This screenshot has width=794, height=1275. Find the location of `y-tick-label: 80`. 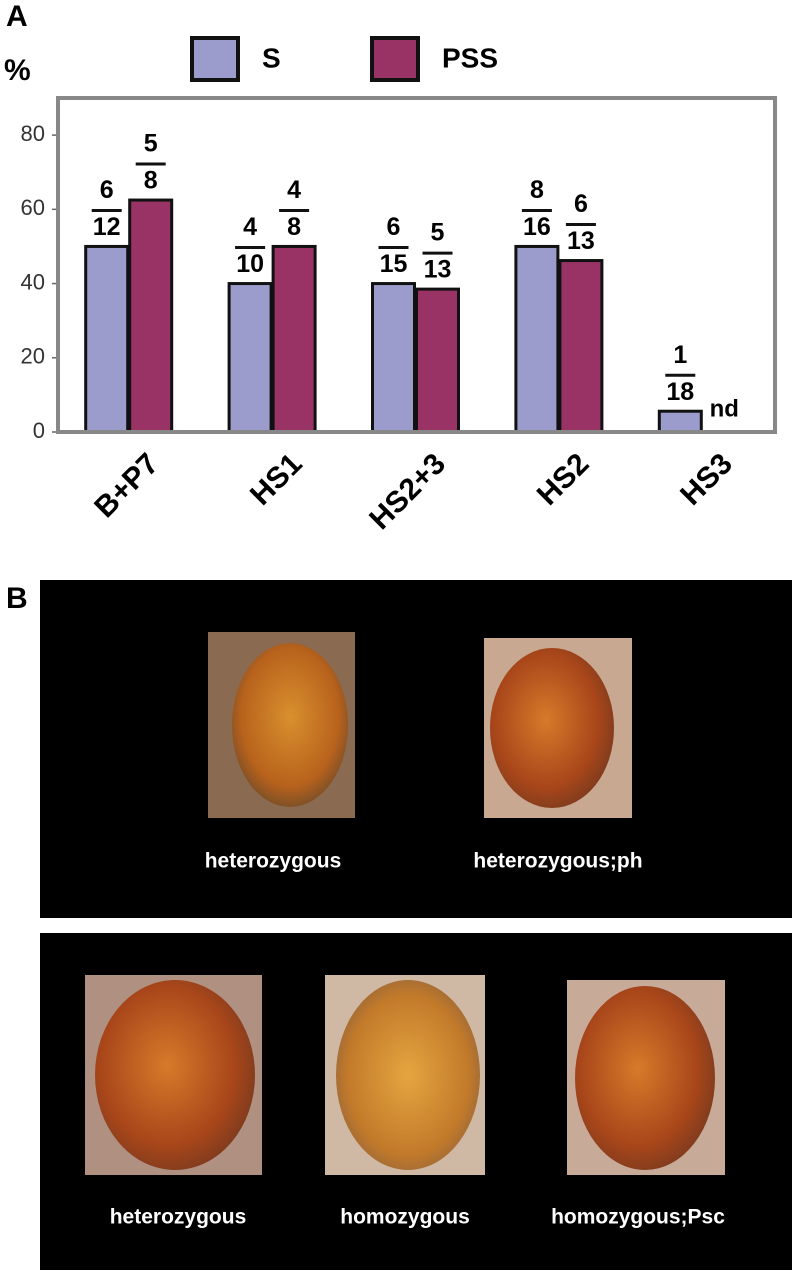

y-tick-label: 80 is located at coordinates (33, 133).